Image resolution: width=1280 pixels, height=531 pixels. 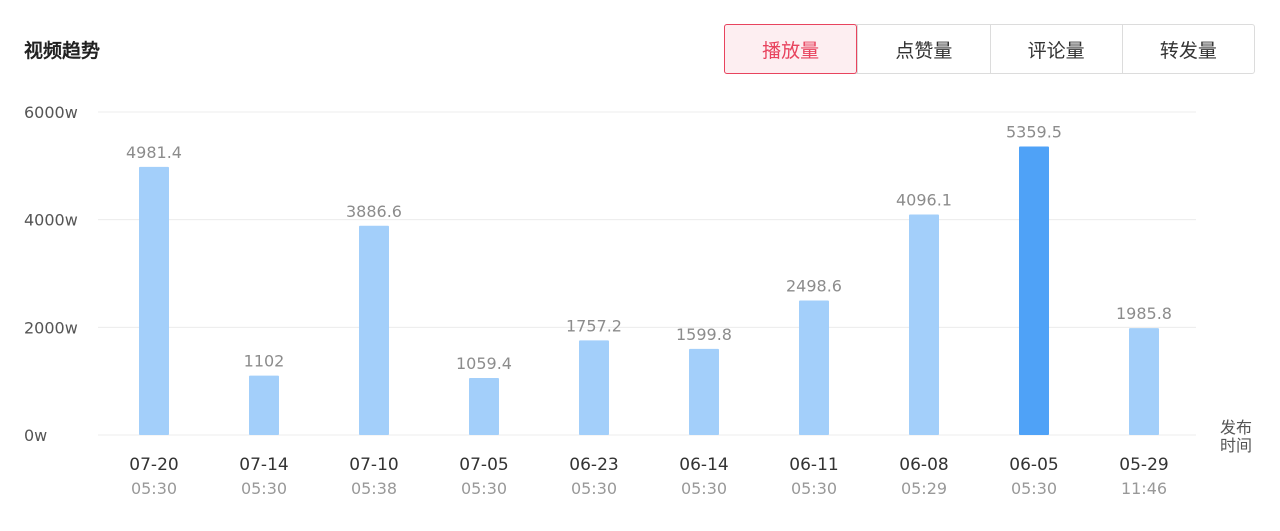 I want to click on data-label: 4981.4, so click(x=154, y=152).